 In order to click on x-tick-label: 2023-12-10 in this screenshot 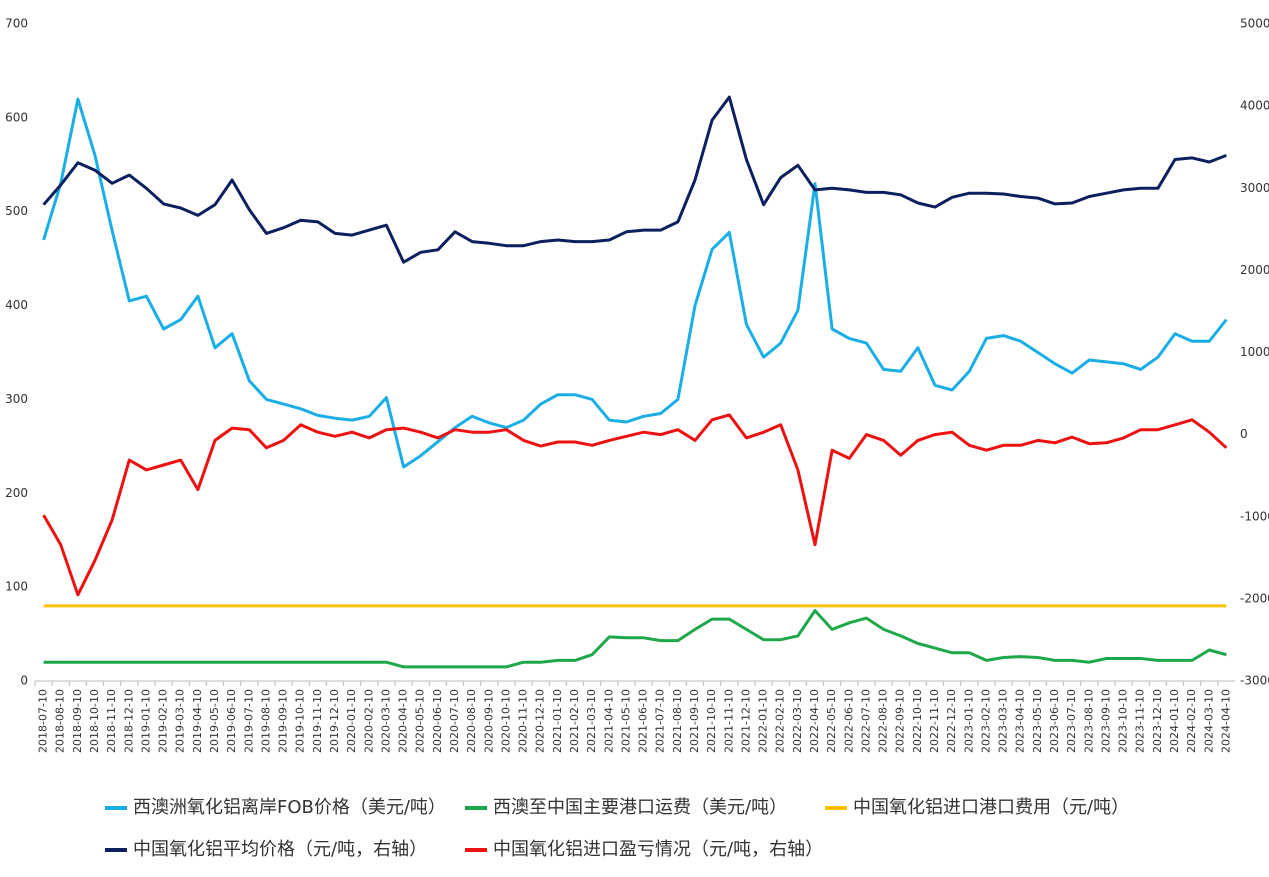, I will do `click(1157, 721)`.